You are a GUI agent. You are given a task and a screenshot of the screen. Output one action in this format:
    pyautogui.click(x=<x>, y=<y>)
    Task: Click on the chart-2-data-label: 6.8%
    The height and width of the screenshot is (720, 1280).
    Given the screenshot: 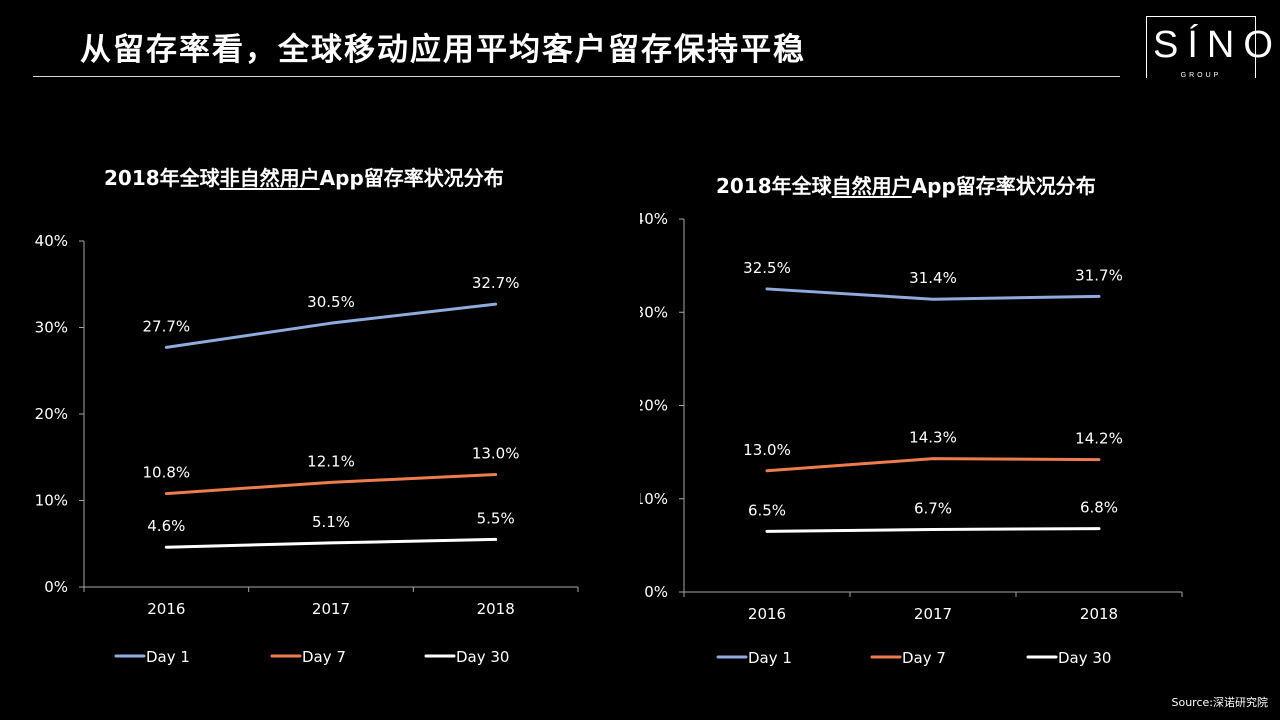 What is the action you would take?
    pyautogui.click(x=1099, y=508)
    